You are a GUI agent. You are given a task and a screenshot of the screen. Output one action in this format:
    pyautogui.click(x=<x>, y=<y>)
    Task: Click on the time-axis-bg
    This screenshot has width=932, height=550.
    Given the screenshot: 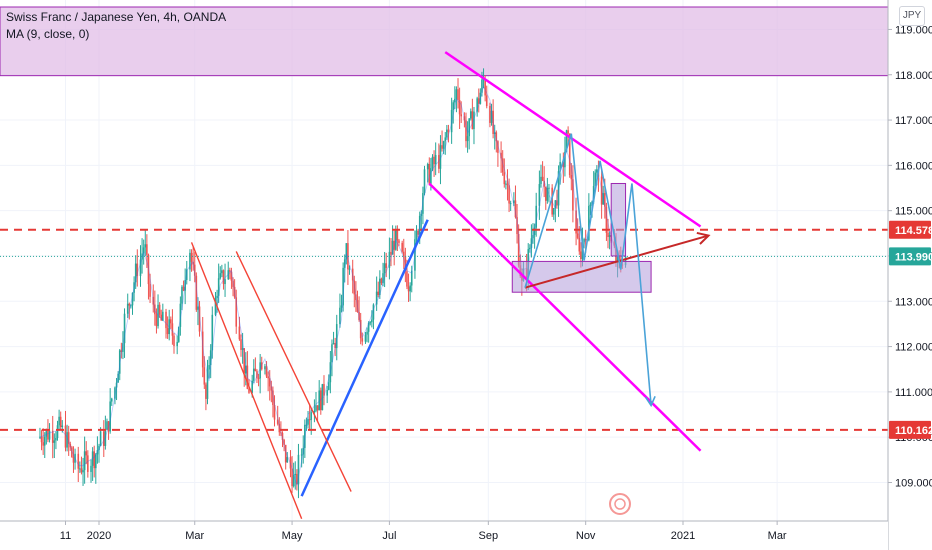 What is the action you would take?
    pyautogui.click(x=444, y=535)
    